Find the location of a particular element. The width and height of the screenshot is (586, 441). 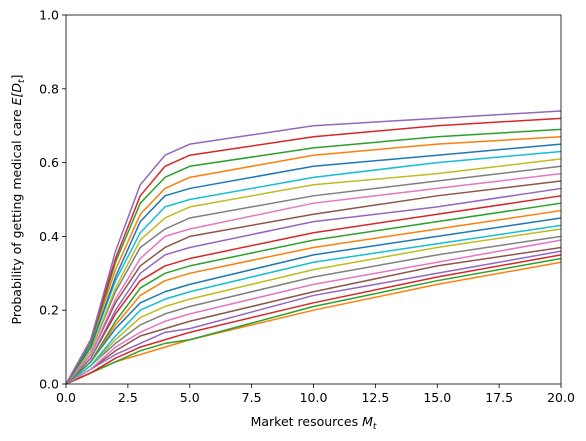

x-tick-label: 2.5 is located at coordinates (128, 397).